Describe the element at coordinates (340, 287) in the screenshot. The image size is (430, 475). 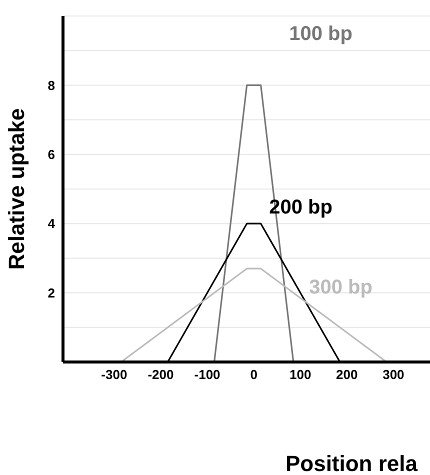
I see `series-label: 300 bp` at that location.